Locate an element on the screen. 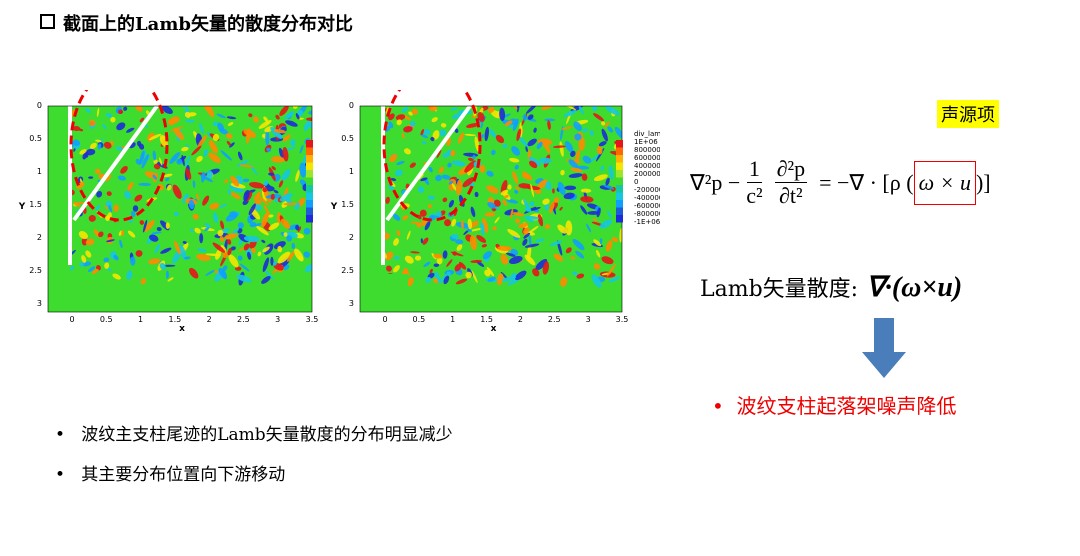 The width and height of the screenshot is (1080, 556). legend-title: div_lamb is located at coordinates (647, 134).